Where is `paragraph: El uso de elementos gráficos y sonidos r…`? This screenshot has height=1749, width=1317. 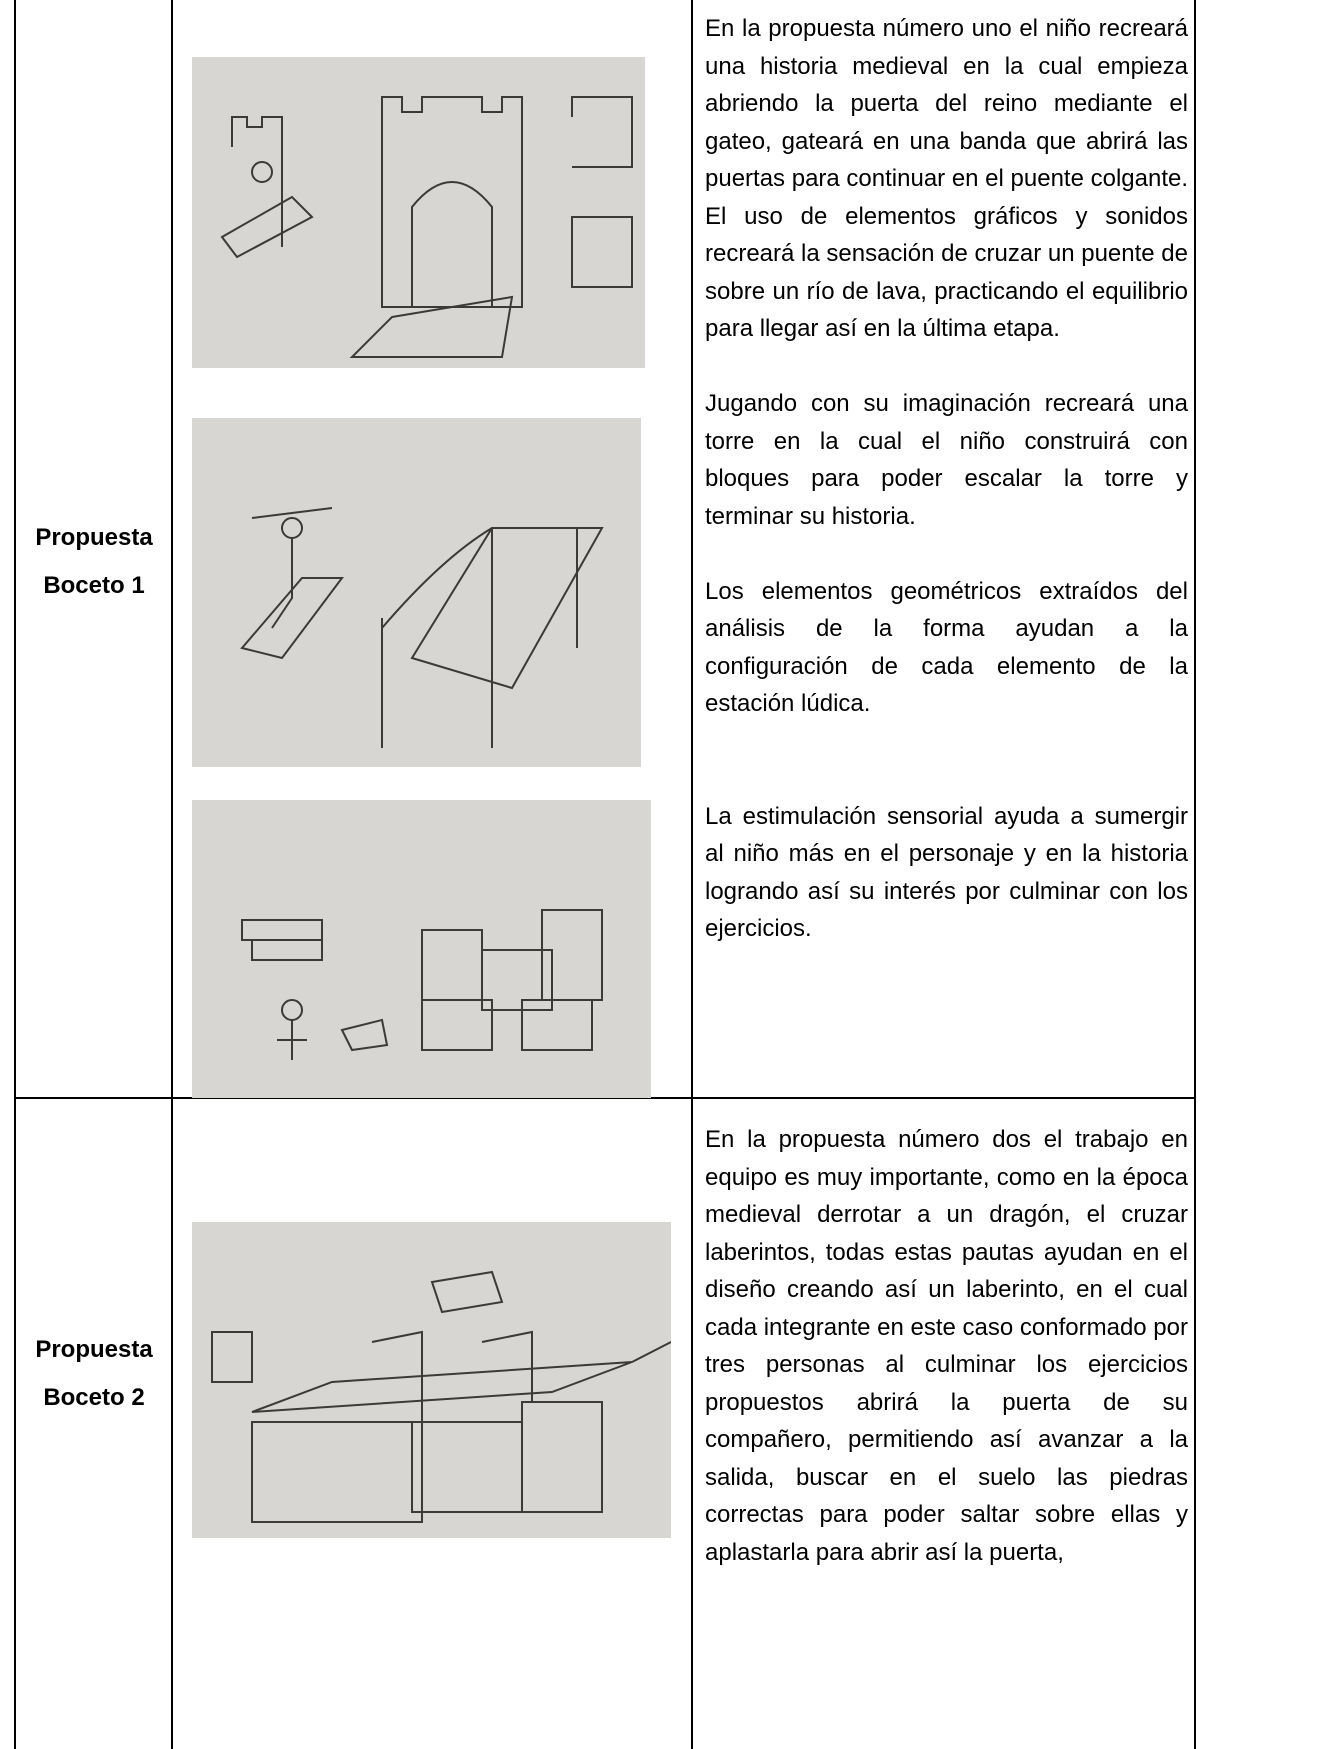 paragraph: El uso de elementos gráficos y sonidos r… is located at coordinates (946, 272).